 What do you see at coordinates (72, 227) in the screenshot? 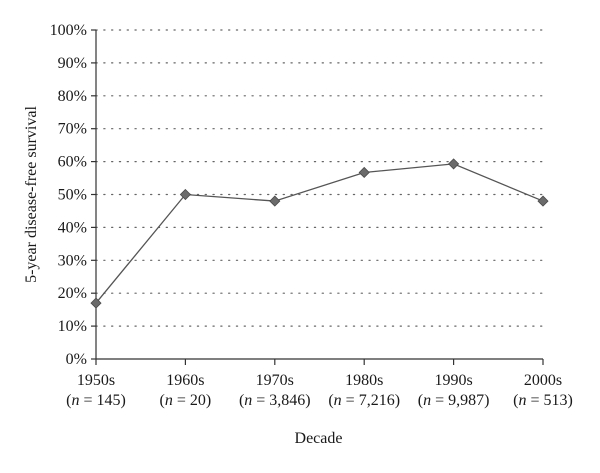
I see `y-tick-label: 40%` at bounding box center [72, 227].